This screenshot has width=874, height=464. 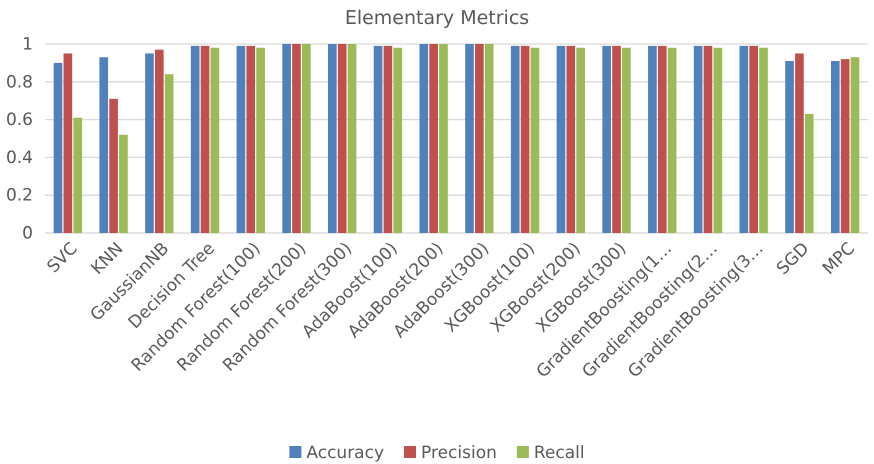 I want to click on y-tick-label: 0.8, so click(x=19, y=82).